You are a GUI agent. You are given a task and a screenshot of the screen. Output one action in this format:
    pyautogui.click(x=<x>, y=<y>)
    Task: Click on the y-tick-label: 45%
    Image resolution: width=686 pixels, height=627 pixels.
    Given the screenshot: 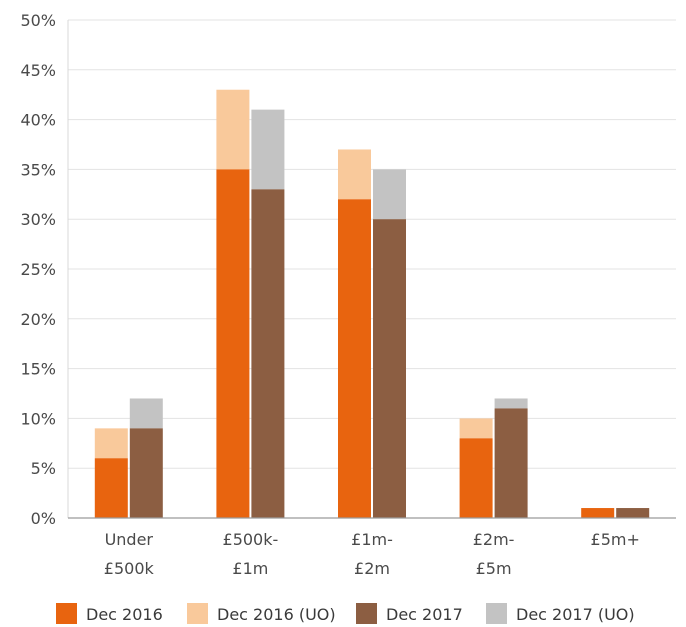 What is the action you would take?
    pyautogui.click(x=38, y=70)
    